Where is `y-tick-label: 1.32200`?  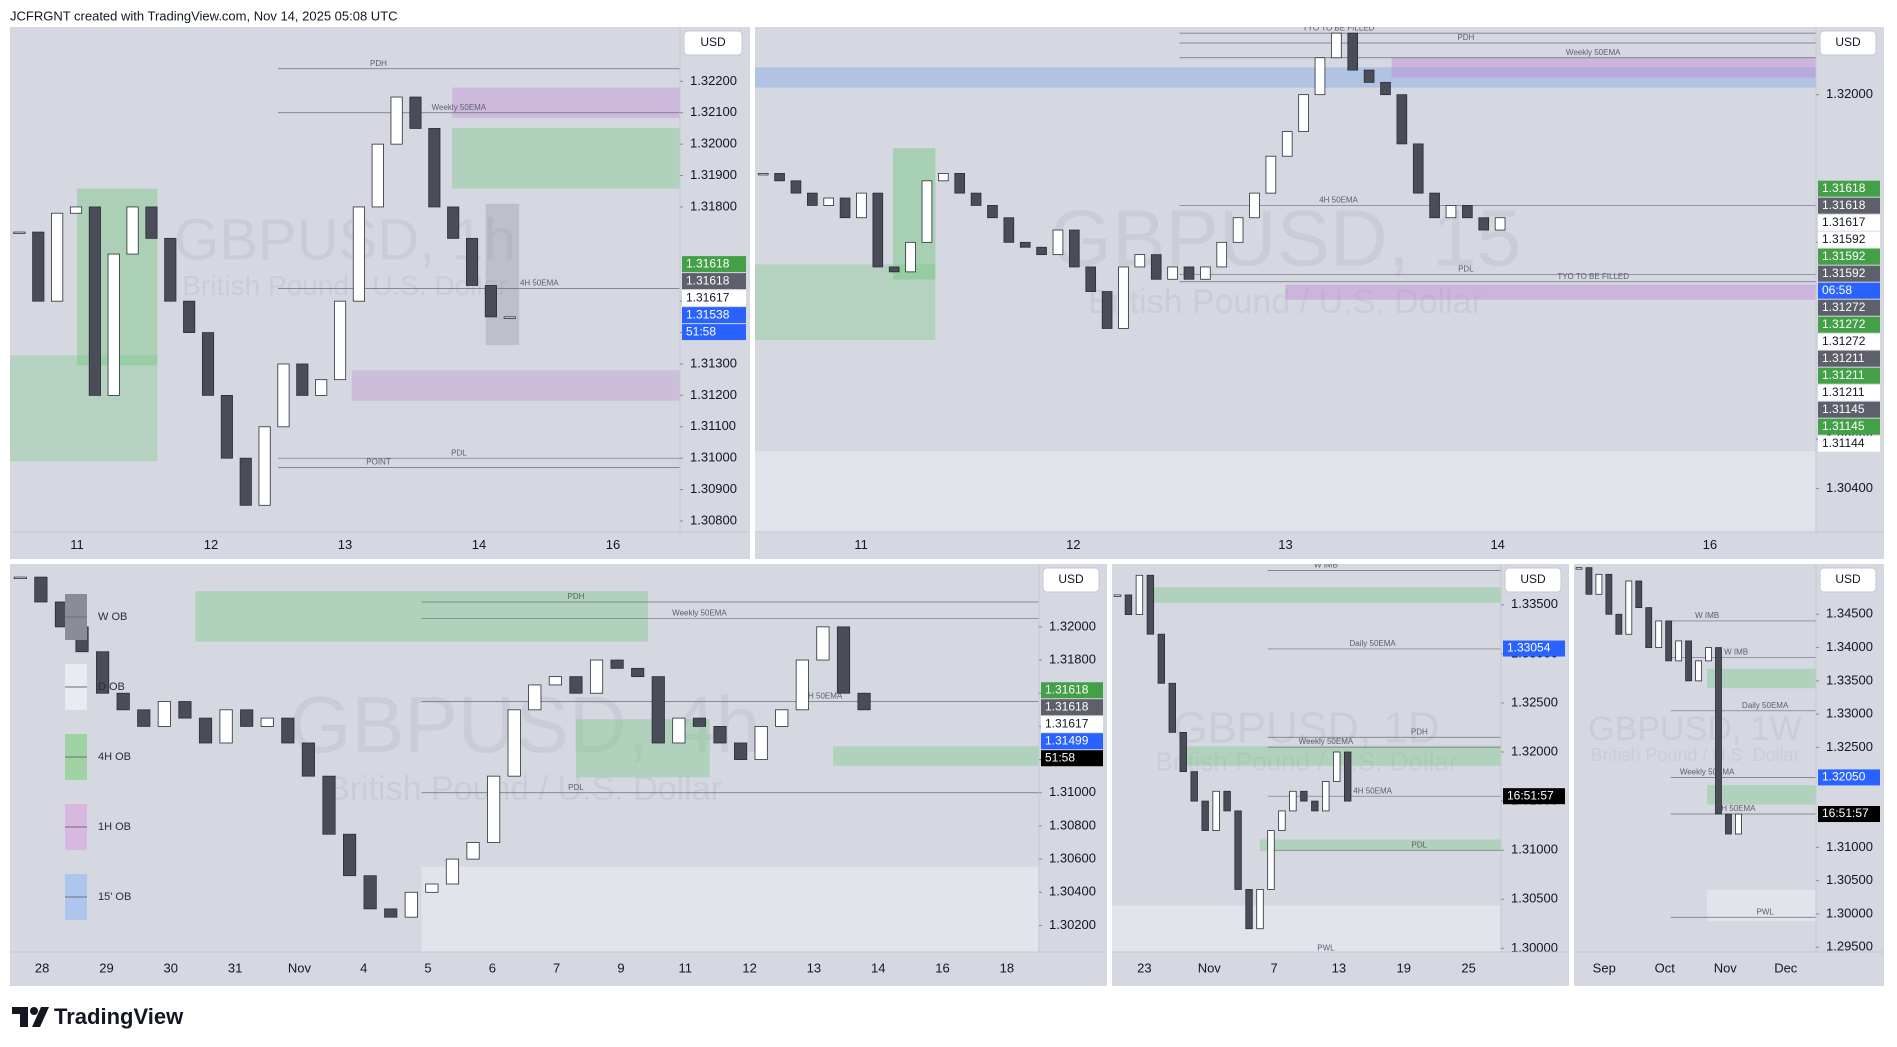 y-tick-label: 1.32200 is located at coordinates (713, 80).